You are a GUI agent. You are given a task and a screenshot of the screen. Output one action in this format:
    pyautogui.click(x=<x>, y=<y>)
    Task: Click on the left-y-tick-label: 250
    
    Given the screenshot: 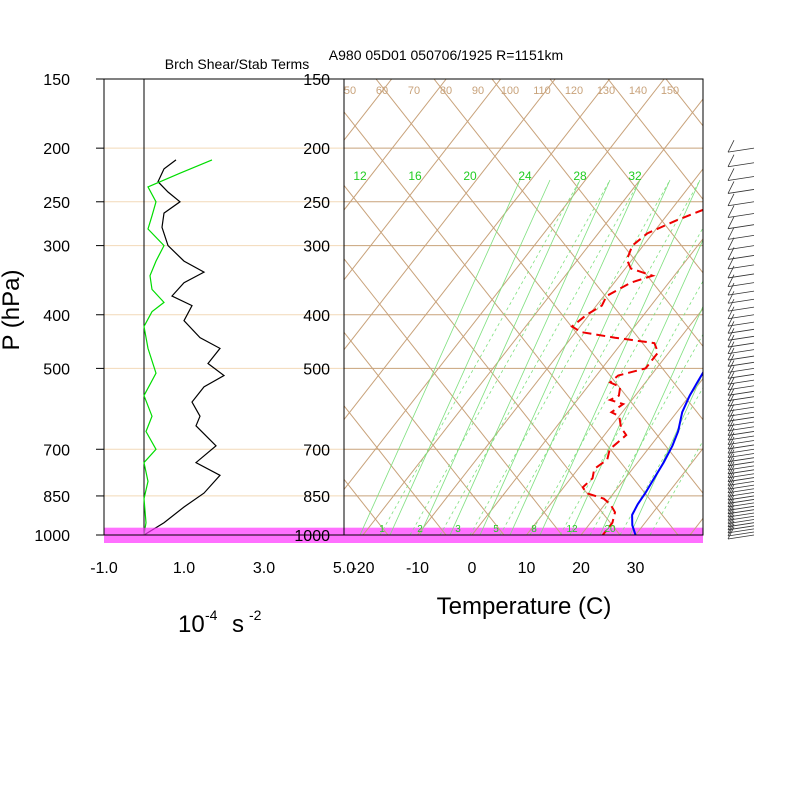 What is the action you would take?
    pyautogui.click(x=56, y=203)
    